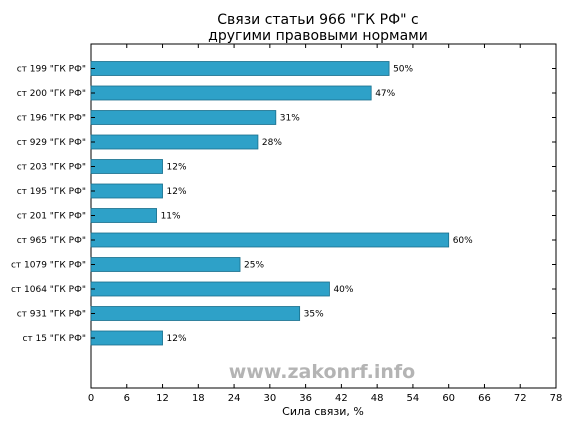 The width and height of the screenshot is (576, 432). I want to click on category-label-10: ст 1064 "ГК РФ", so click(48, 290).